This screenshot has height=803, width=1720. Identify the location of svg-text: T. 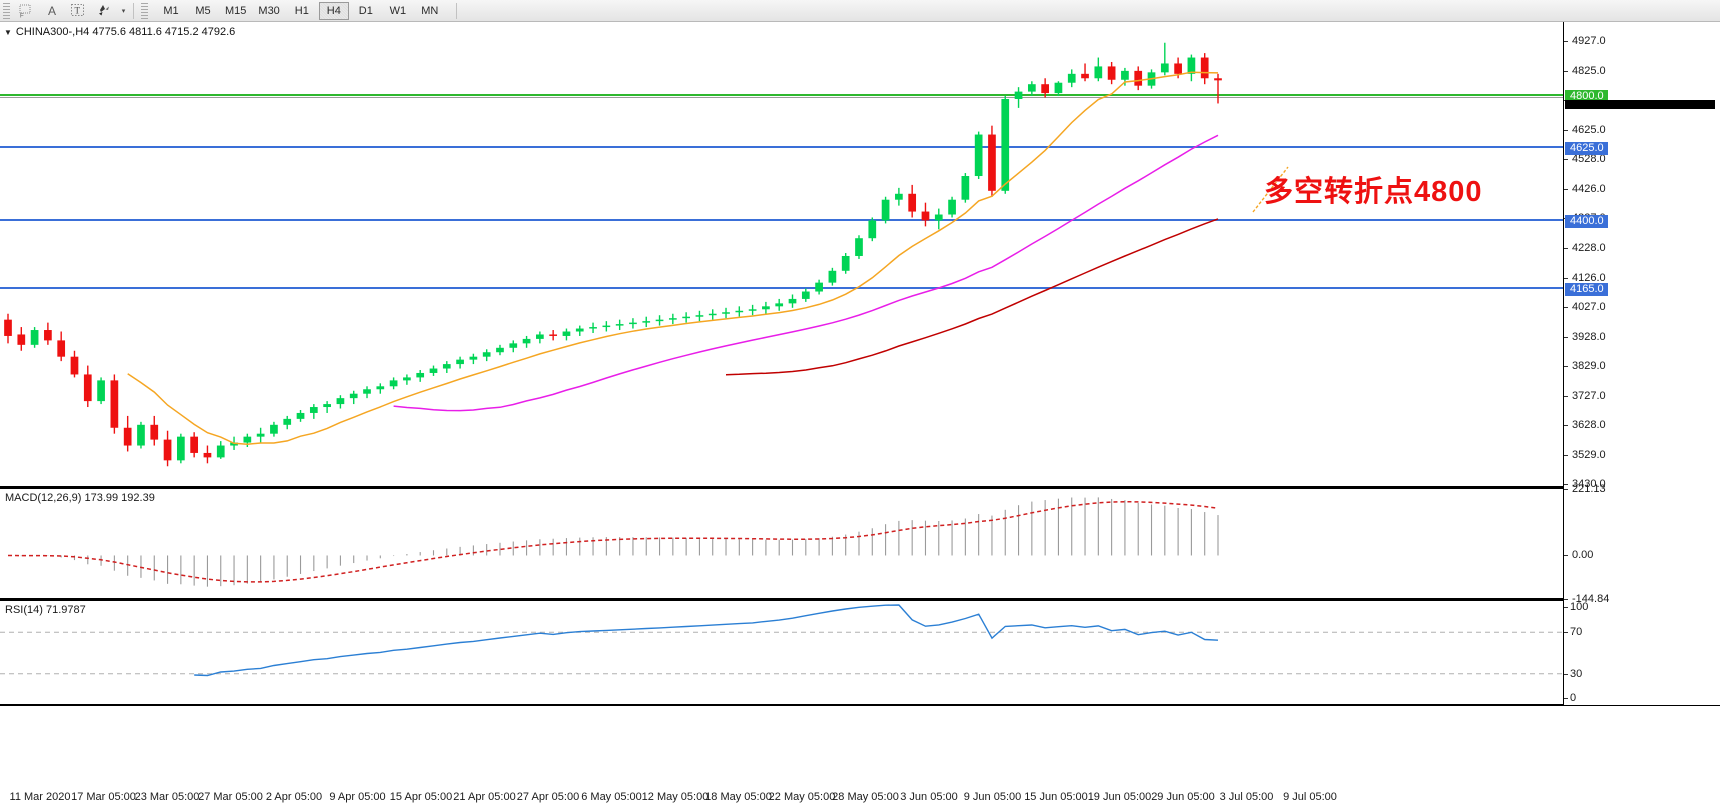
(78, 11).